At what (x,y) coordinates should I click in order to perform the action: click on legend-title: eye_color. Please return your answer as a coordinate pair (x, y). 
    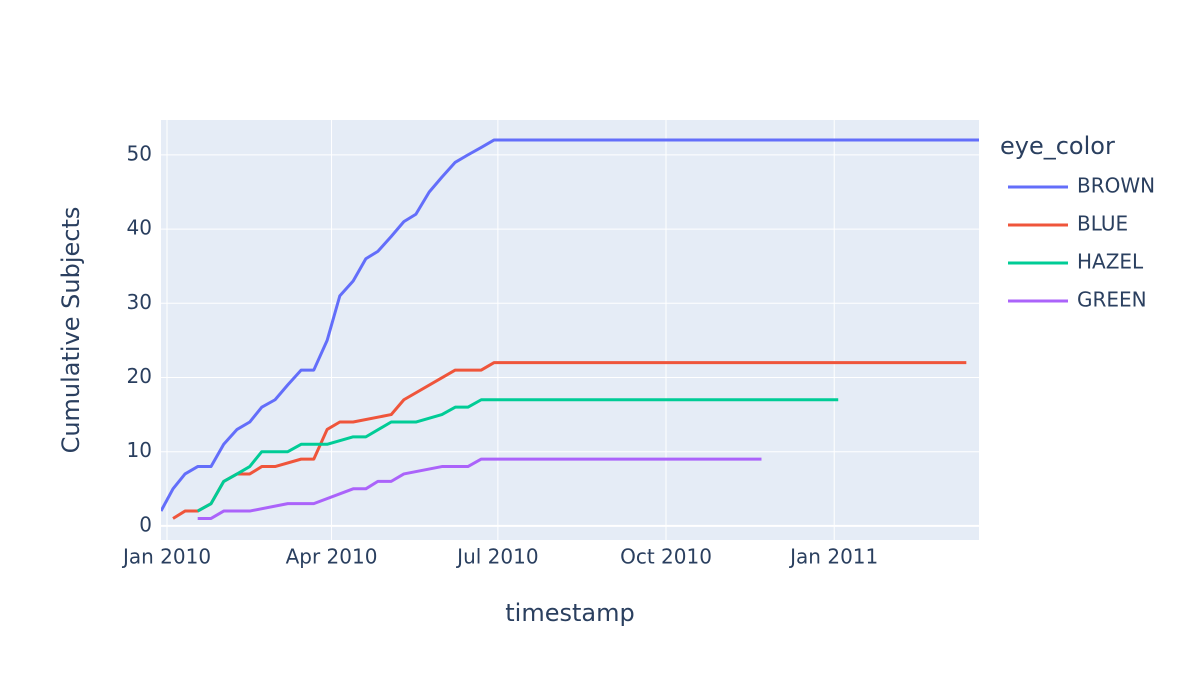
    Looking at the image, I should click on (1057, 146).